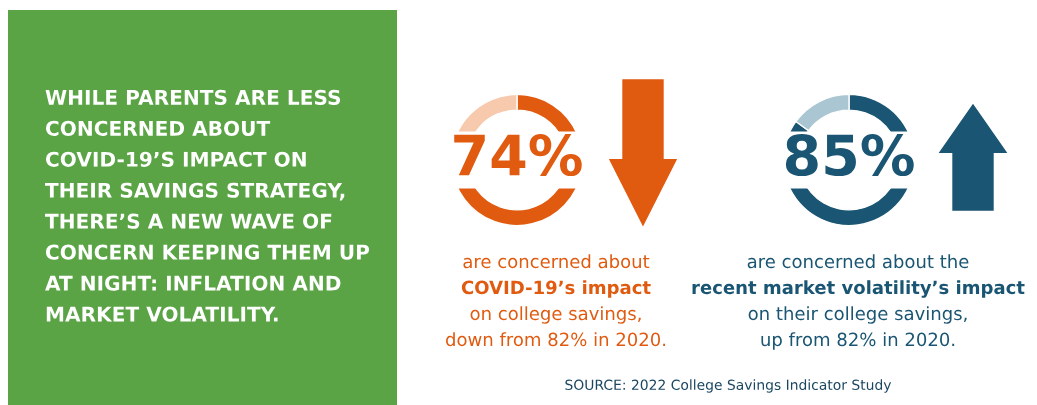 The image size is (1037, 405). What do you see at coordinates (518, 155) in the screenshot?
I see `data-label: 74%` at bounding box center [518, 155].